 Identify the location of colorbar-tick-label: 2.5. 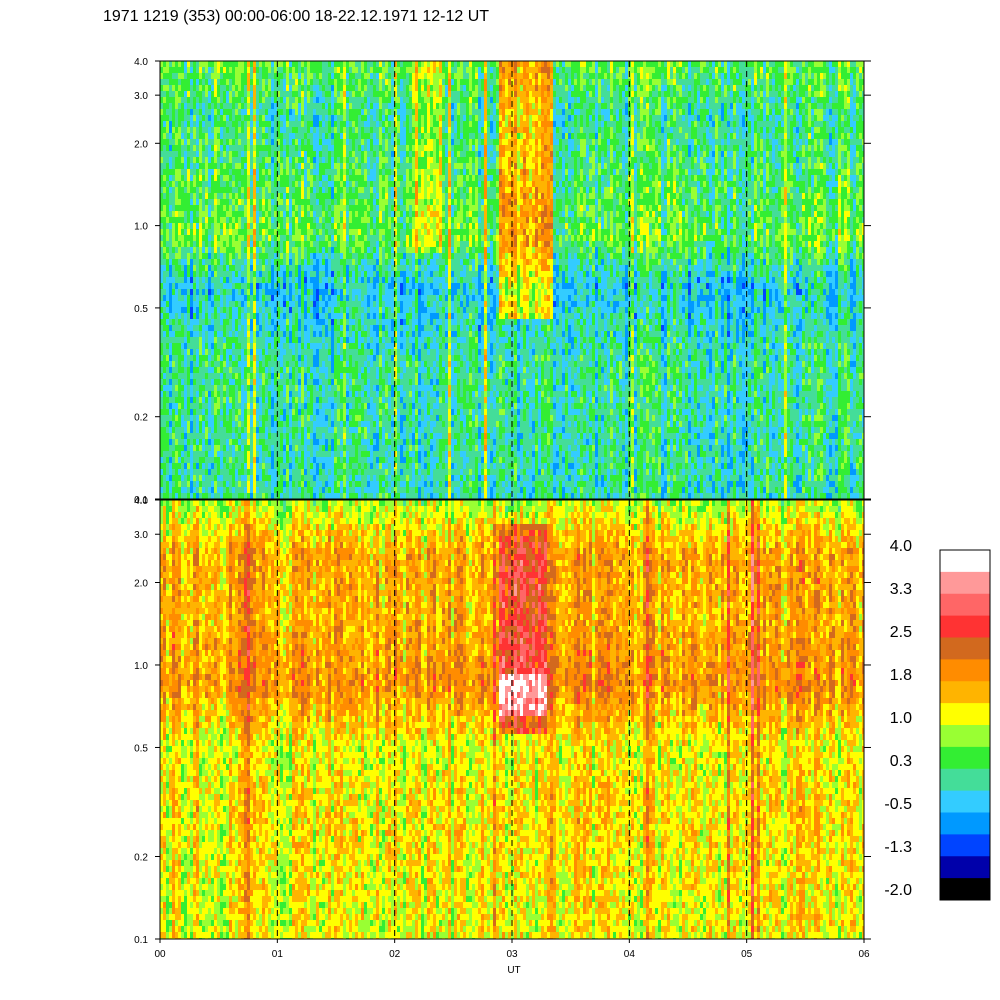
(901, 632).